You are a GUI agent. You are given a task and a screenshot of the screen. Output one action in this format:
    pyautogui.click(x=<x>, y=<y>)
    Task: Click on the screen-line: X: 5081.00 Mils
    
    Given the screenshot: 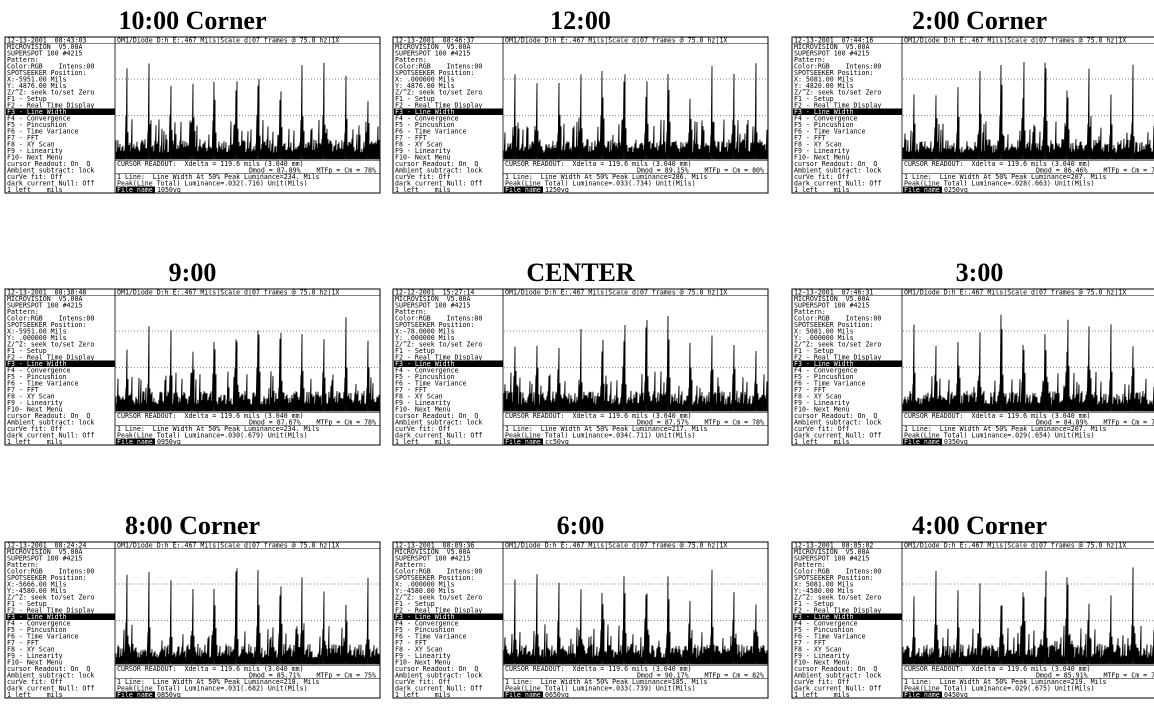 What is the action you would take?
    pyautogui.click(x=824, y=584)
    